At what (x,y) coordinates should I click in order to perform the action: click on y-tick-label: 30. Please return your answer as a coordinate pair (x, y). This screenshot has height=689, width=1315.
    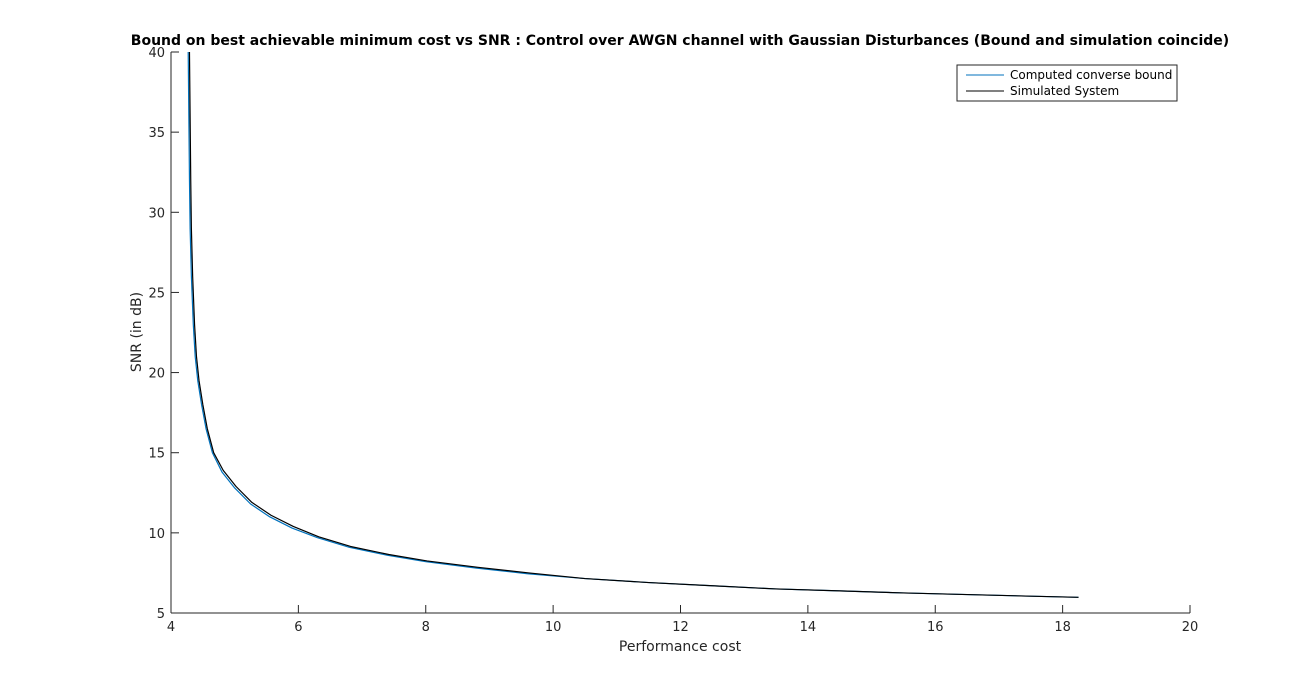
    Looking at the image, I should click on (156, 213).